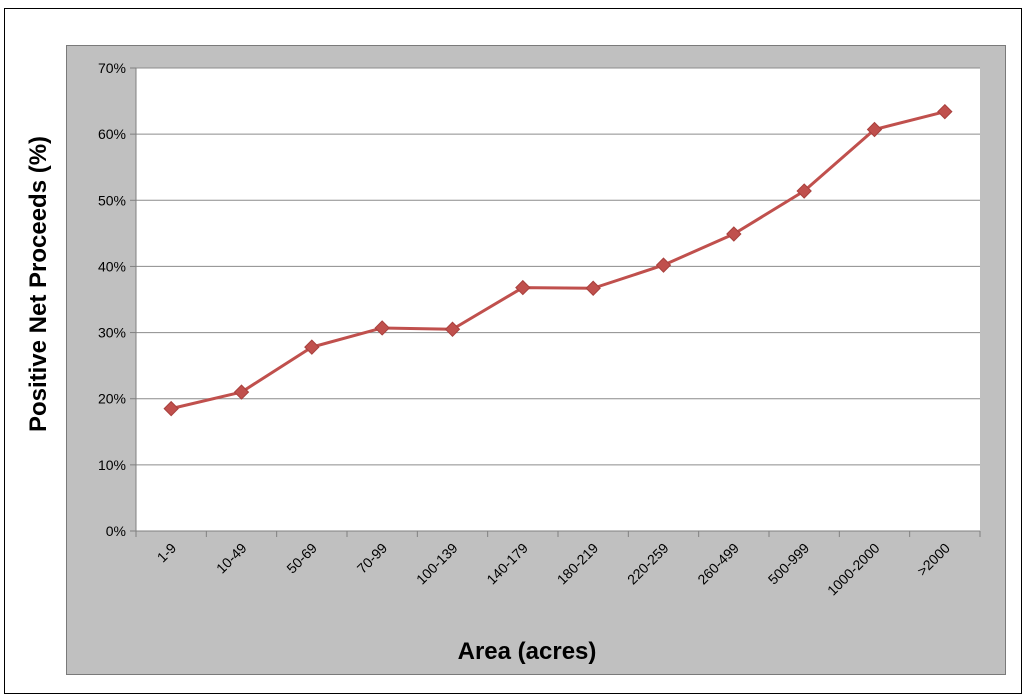 This screenshot has width=1026, height=698. Describe the element at coordinates (112, 333) in the screenshot. I see `y-tick-label: 30%` at that location.